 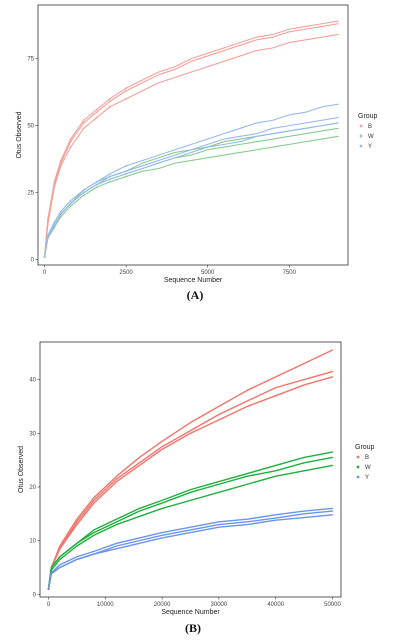 I want to click on panel-caption: (A), so click(x=195, y=295).